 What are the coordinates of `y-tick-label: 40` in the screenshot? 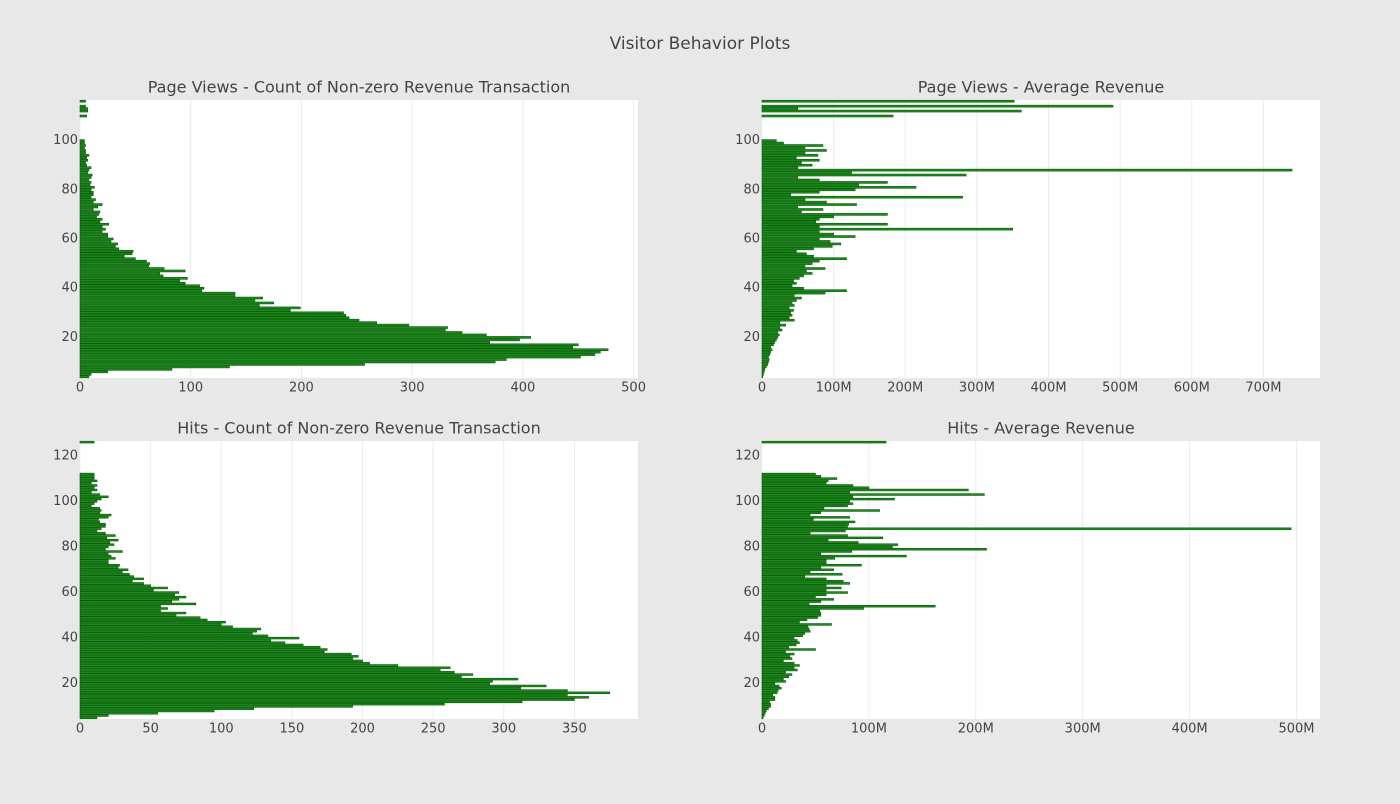 It's located at (751, 288).